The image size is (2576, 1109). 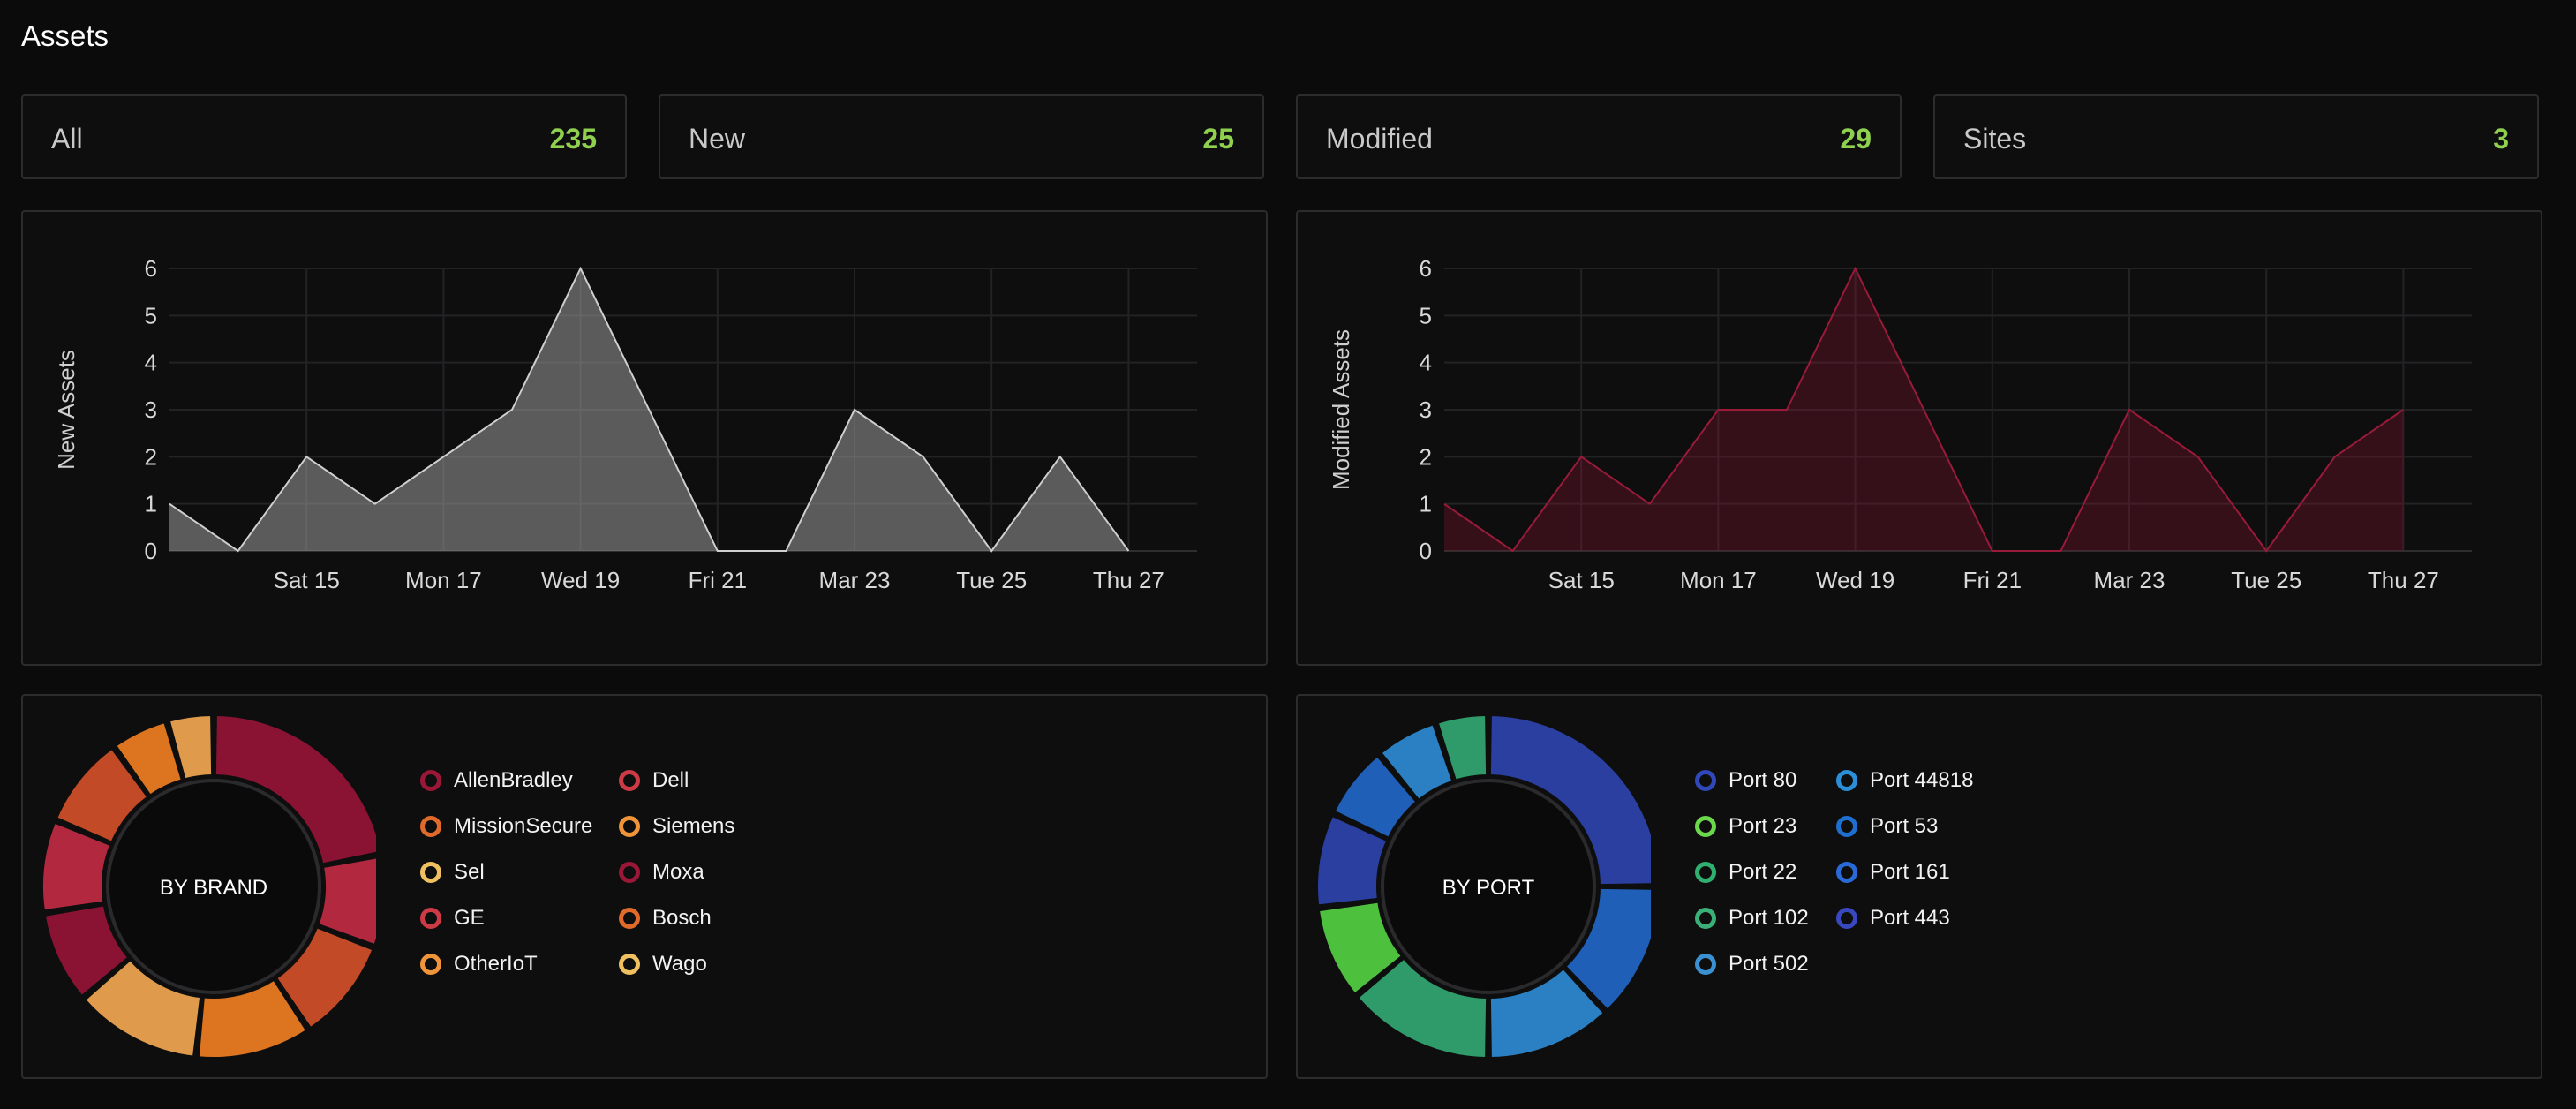 What do you see at coordinates (1763, 872) in the screenshot?
I see `legend-label: Port 22` at bounding box center [1763, 872].